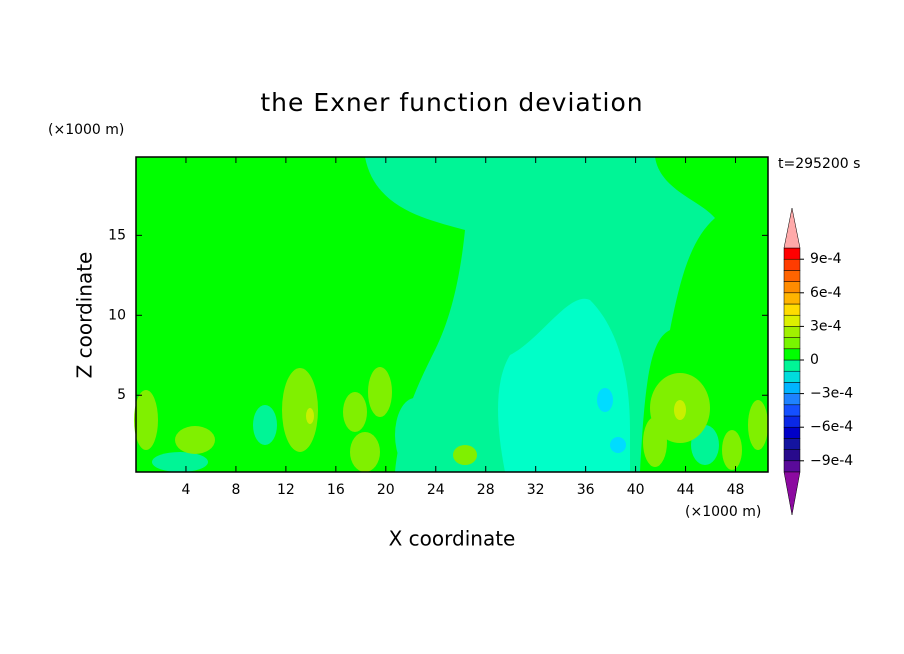 The image size is (904, 654). I want to click on colorbar-label: 0, so click(814, 360).